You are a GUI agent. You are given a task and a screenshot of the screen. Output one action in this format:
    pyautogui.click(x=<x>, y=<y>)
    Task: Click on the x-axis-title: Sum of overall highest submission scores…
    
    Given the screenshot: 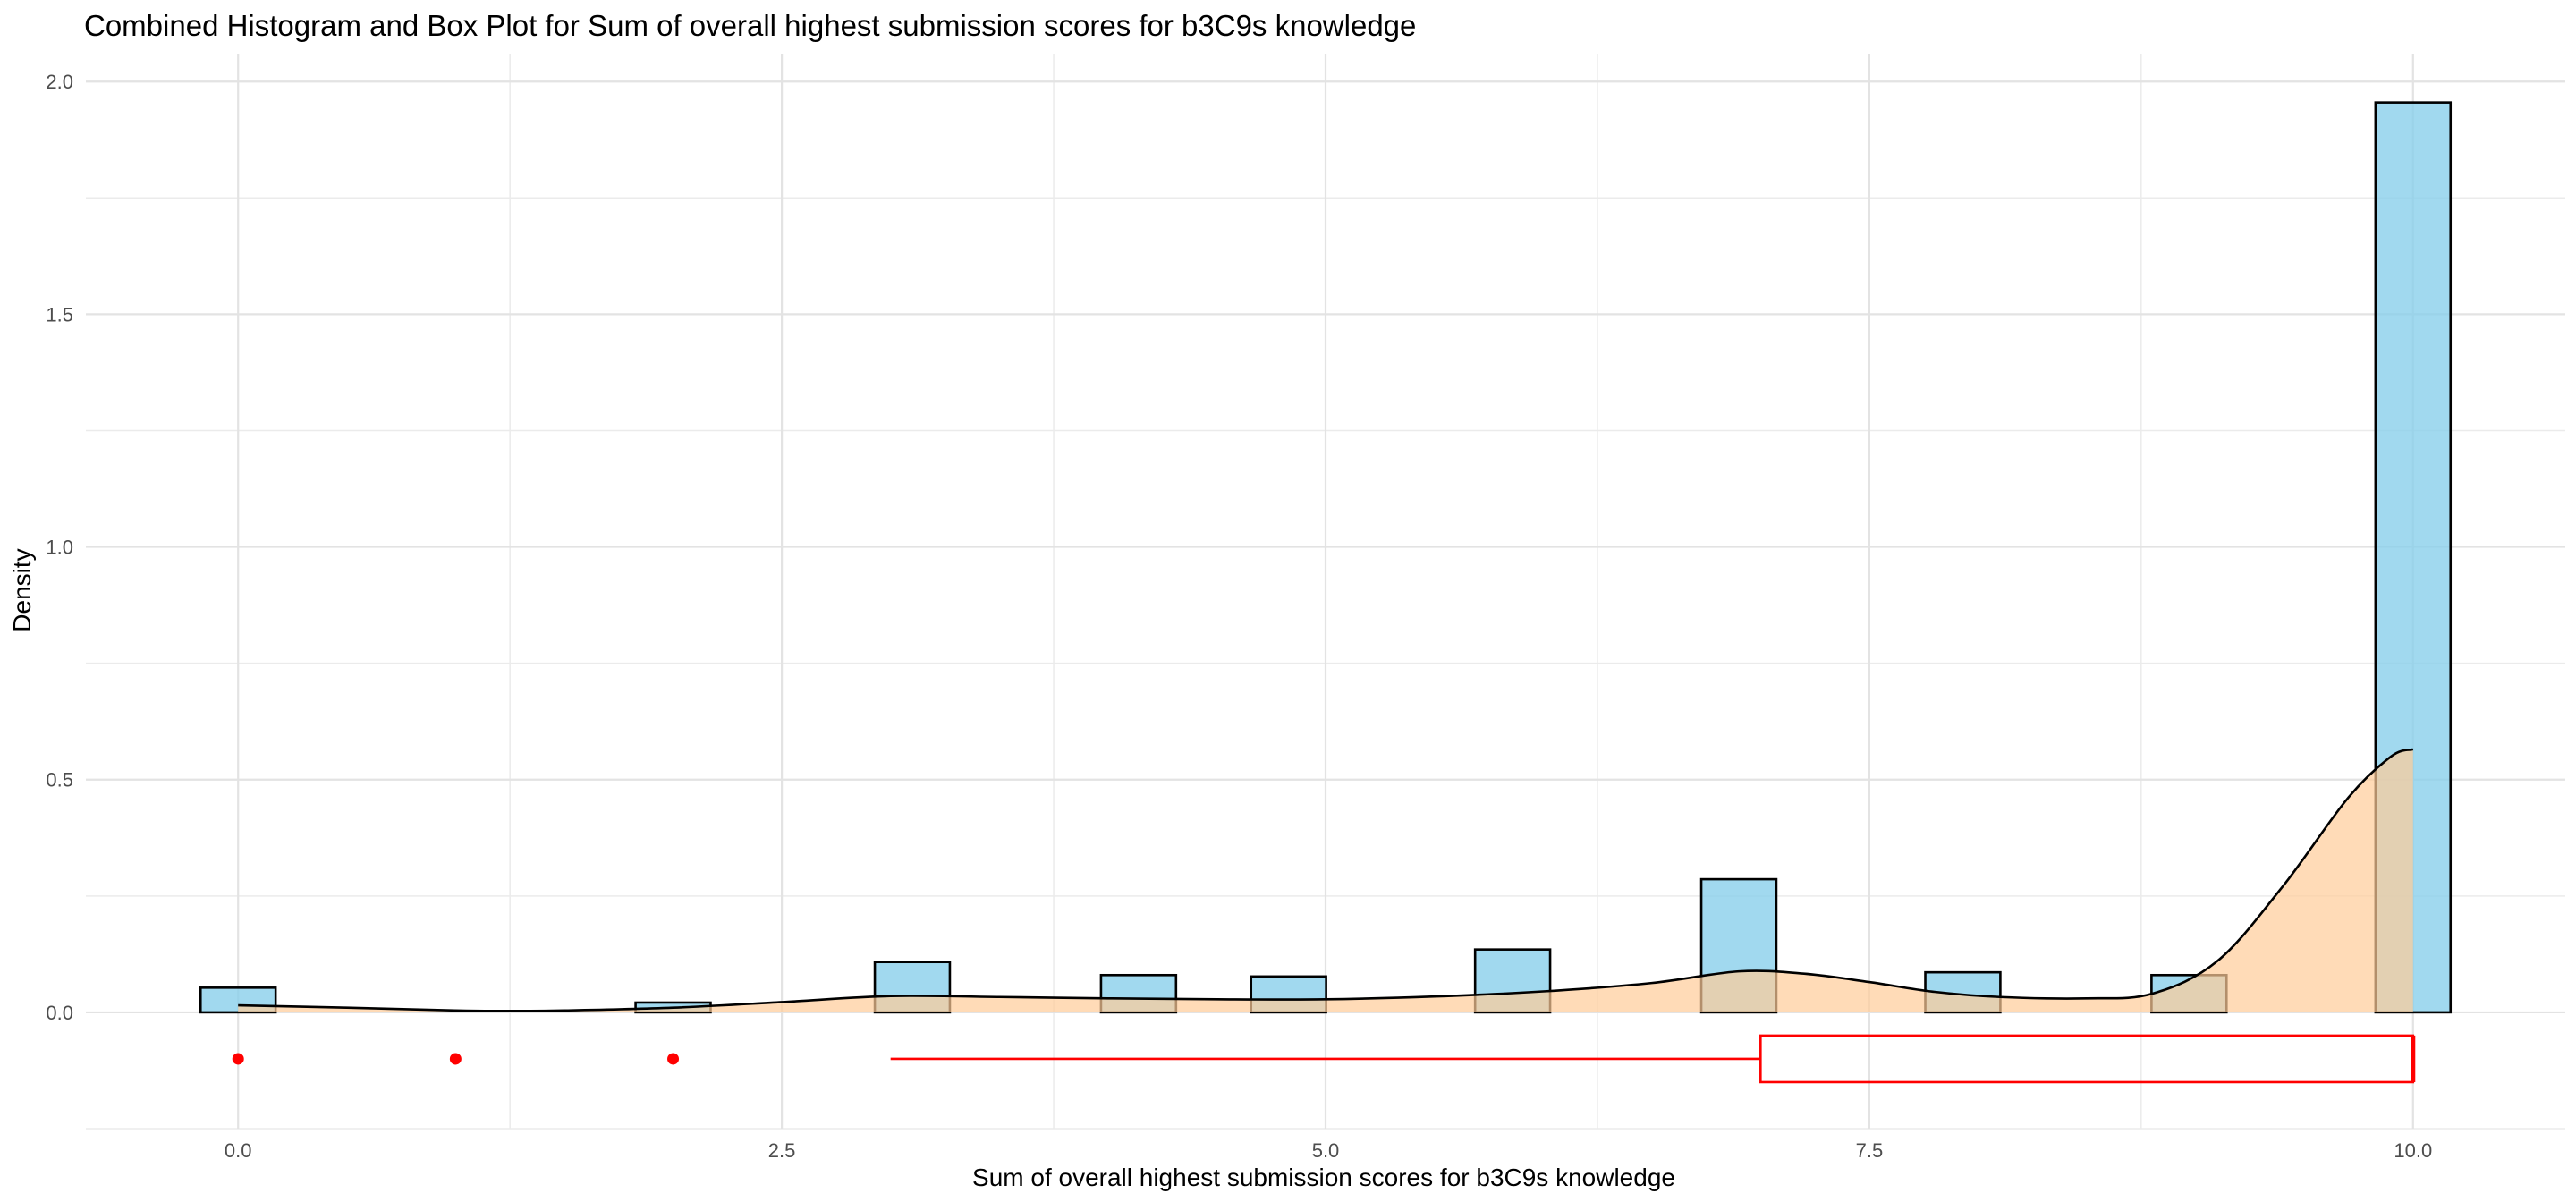 What is the action you would take?
    pyautogui.click(x=1323, y=1177)
    